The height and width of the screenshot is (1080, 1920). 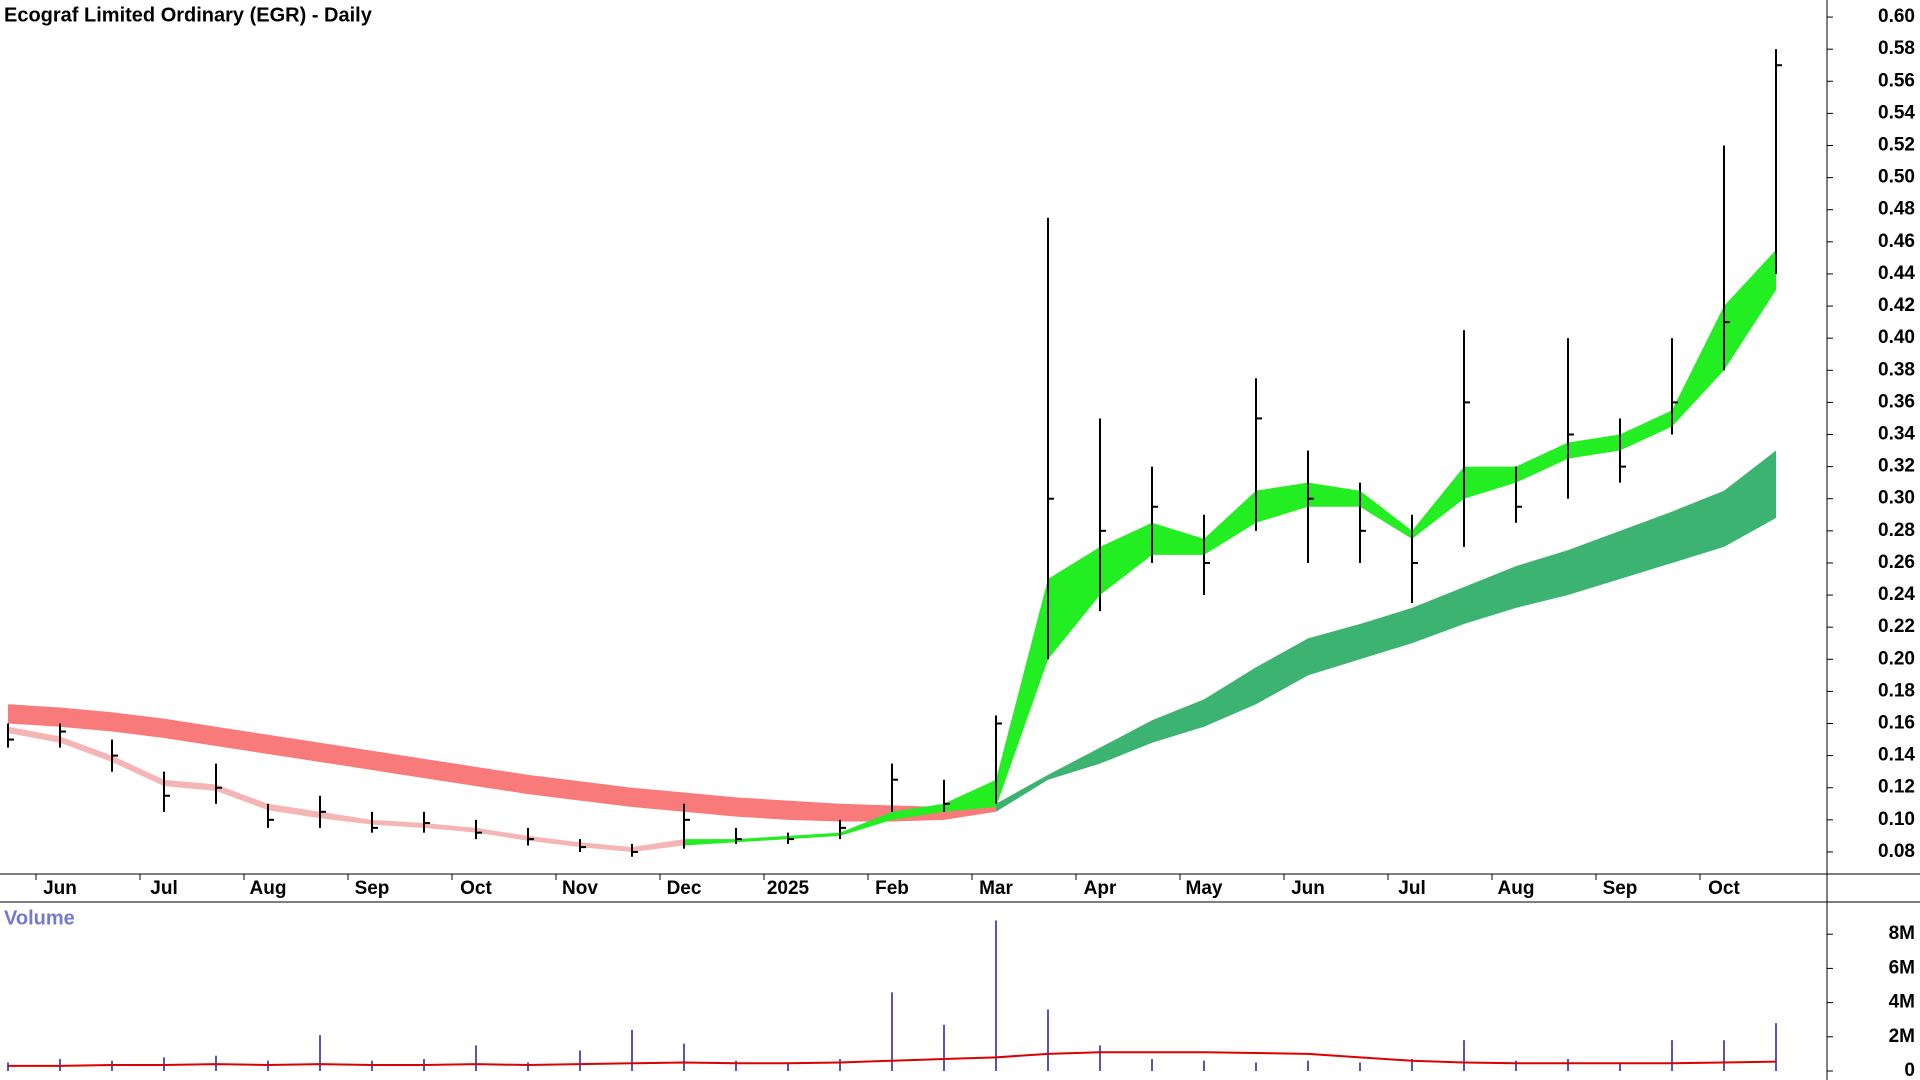 I want to click on y-tick-label: 0.10, so click(x=1896, y=819).